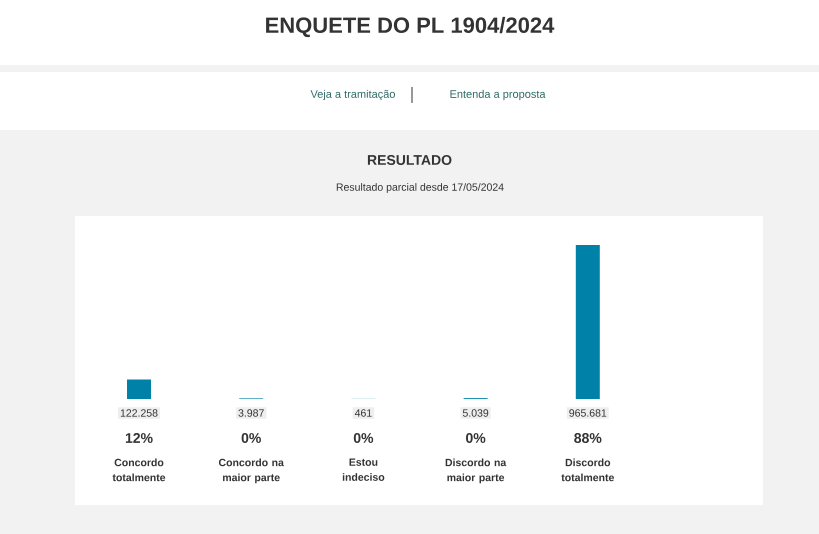  Describe the element at coordinates (251, 471) in the screenshot. I see `x-tick-label: Concordo na maior parte` at that location.